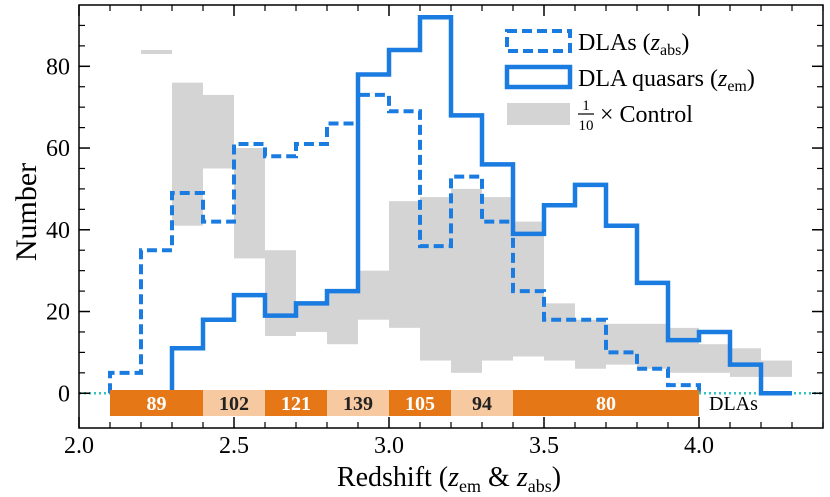 Image resolution: width=830 pixels, height=497 pixels. What do you see at coordinates (699, 446) in the screenshot?
I see `x-tick-label: 4.0` at bounding box center [699, 446].